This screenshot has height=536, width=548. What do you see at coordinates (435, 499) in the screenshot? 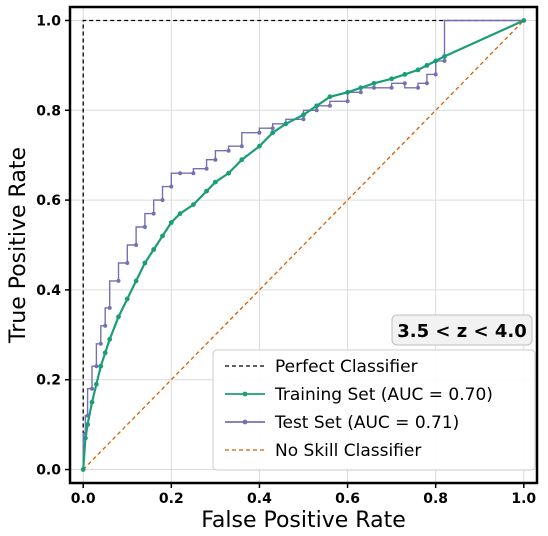
I see `x-tick-label: 0.8` at bounding box center [435, 499].